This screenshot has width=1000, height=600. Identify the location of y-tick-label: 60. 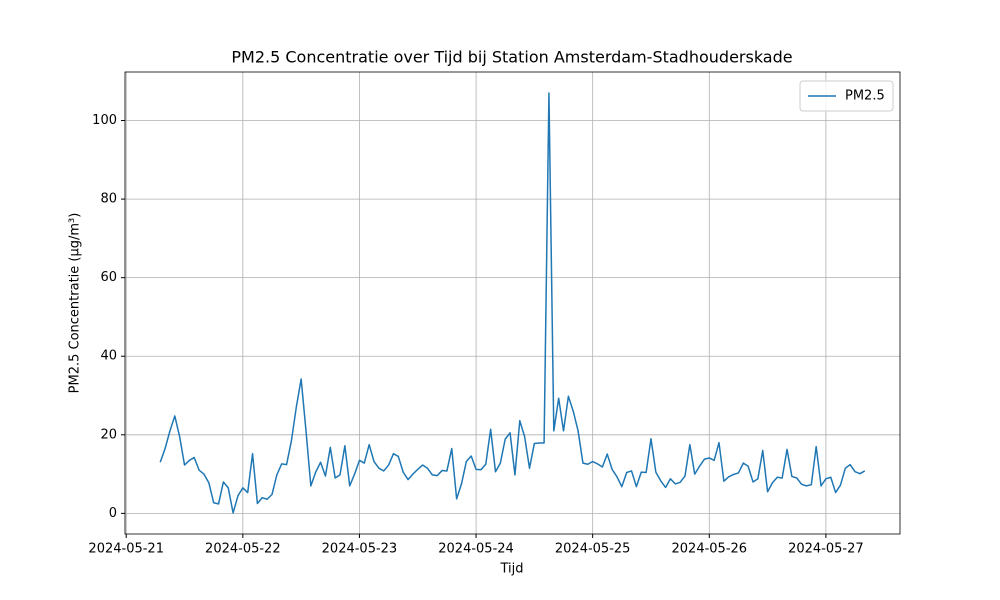
(108, 277).